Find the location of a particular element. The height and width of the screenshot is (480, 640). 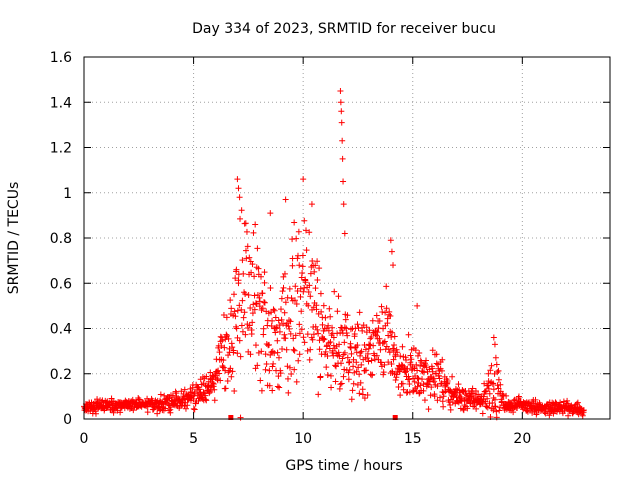

y-tick-labels: 0 0.2 0.4 0.6 0.8 1 1.2 1.4 1.6 is located at coordinates (61, 239).